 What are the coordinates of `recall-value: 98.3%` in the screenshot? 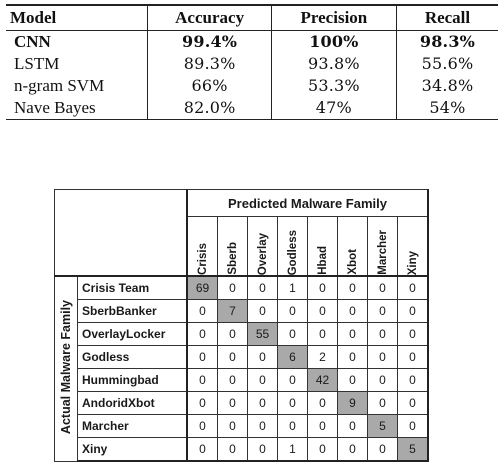 It's located at (447, 42).